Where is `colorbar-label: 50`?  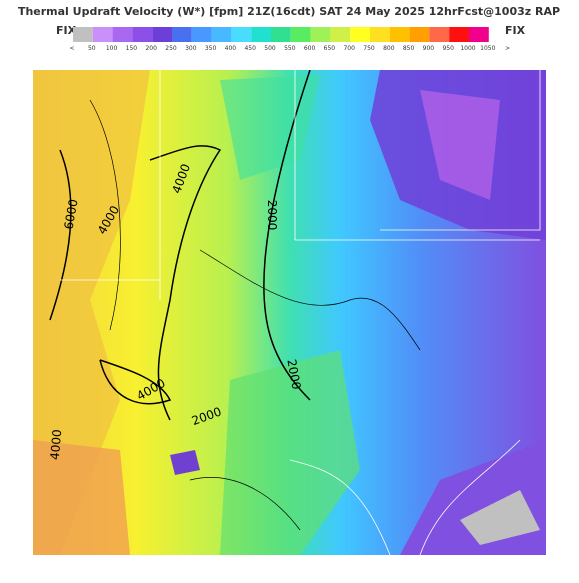
colorbar-label: 50 is located at coordinates (92, 48).